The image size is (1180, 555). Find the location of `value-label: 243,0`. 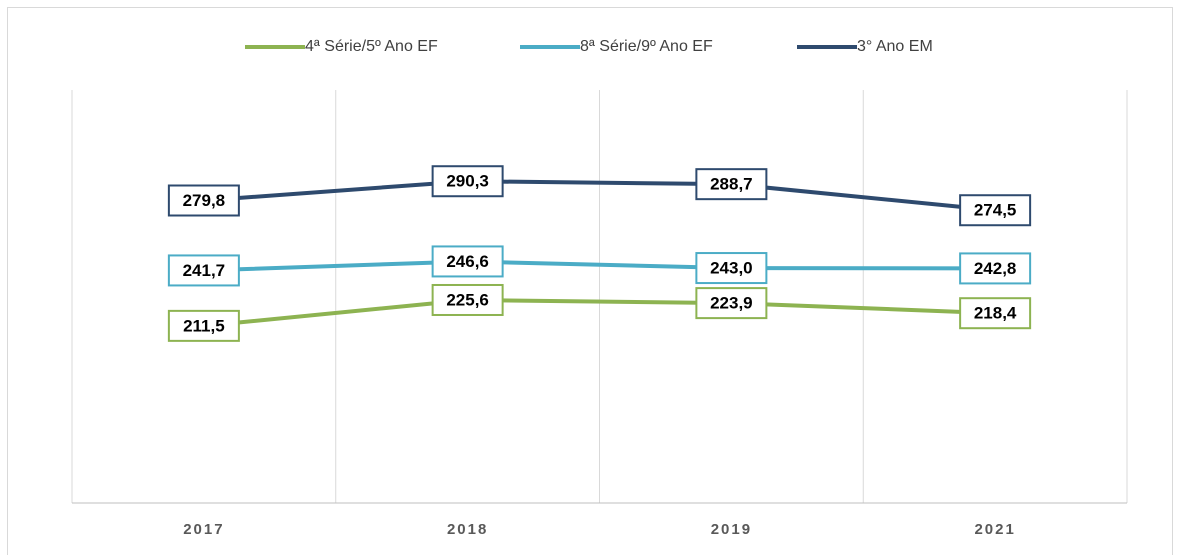

value-label: 243,0 is located at coordinates (731, 268).